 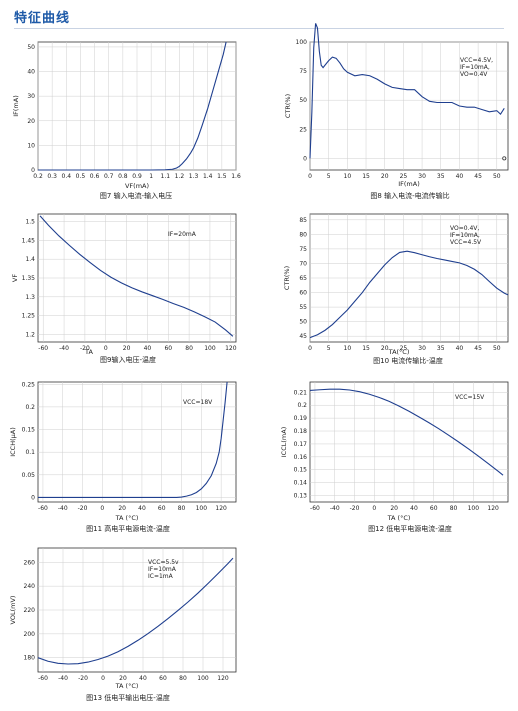 What do you see at coordinates (31, 96) in the screenshot?
I see `y-tick-label: 30` at bounding box center [31, 96].